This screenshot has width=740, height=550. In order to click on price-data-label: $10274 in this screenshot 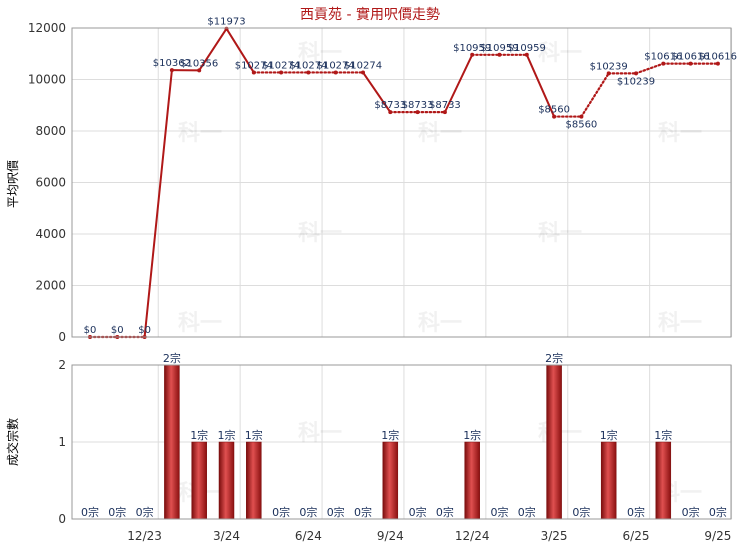, I will do `click(336, 65)`.